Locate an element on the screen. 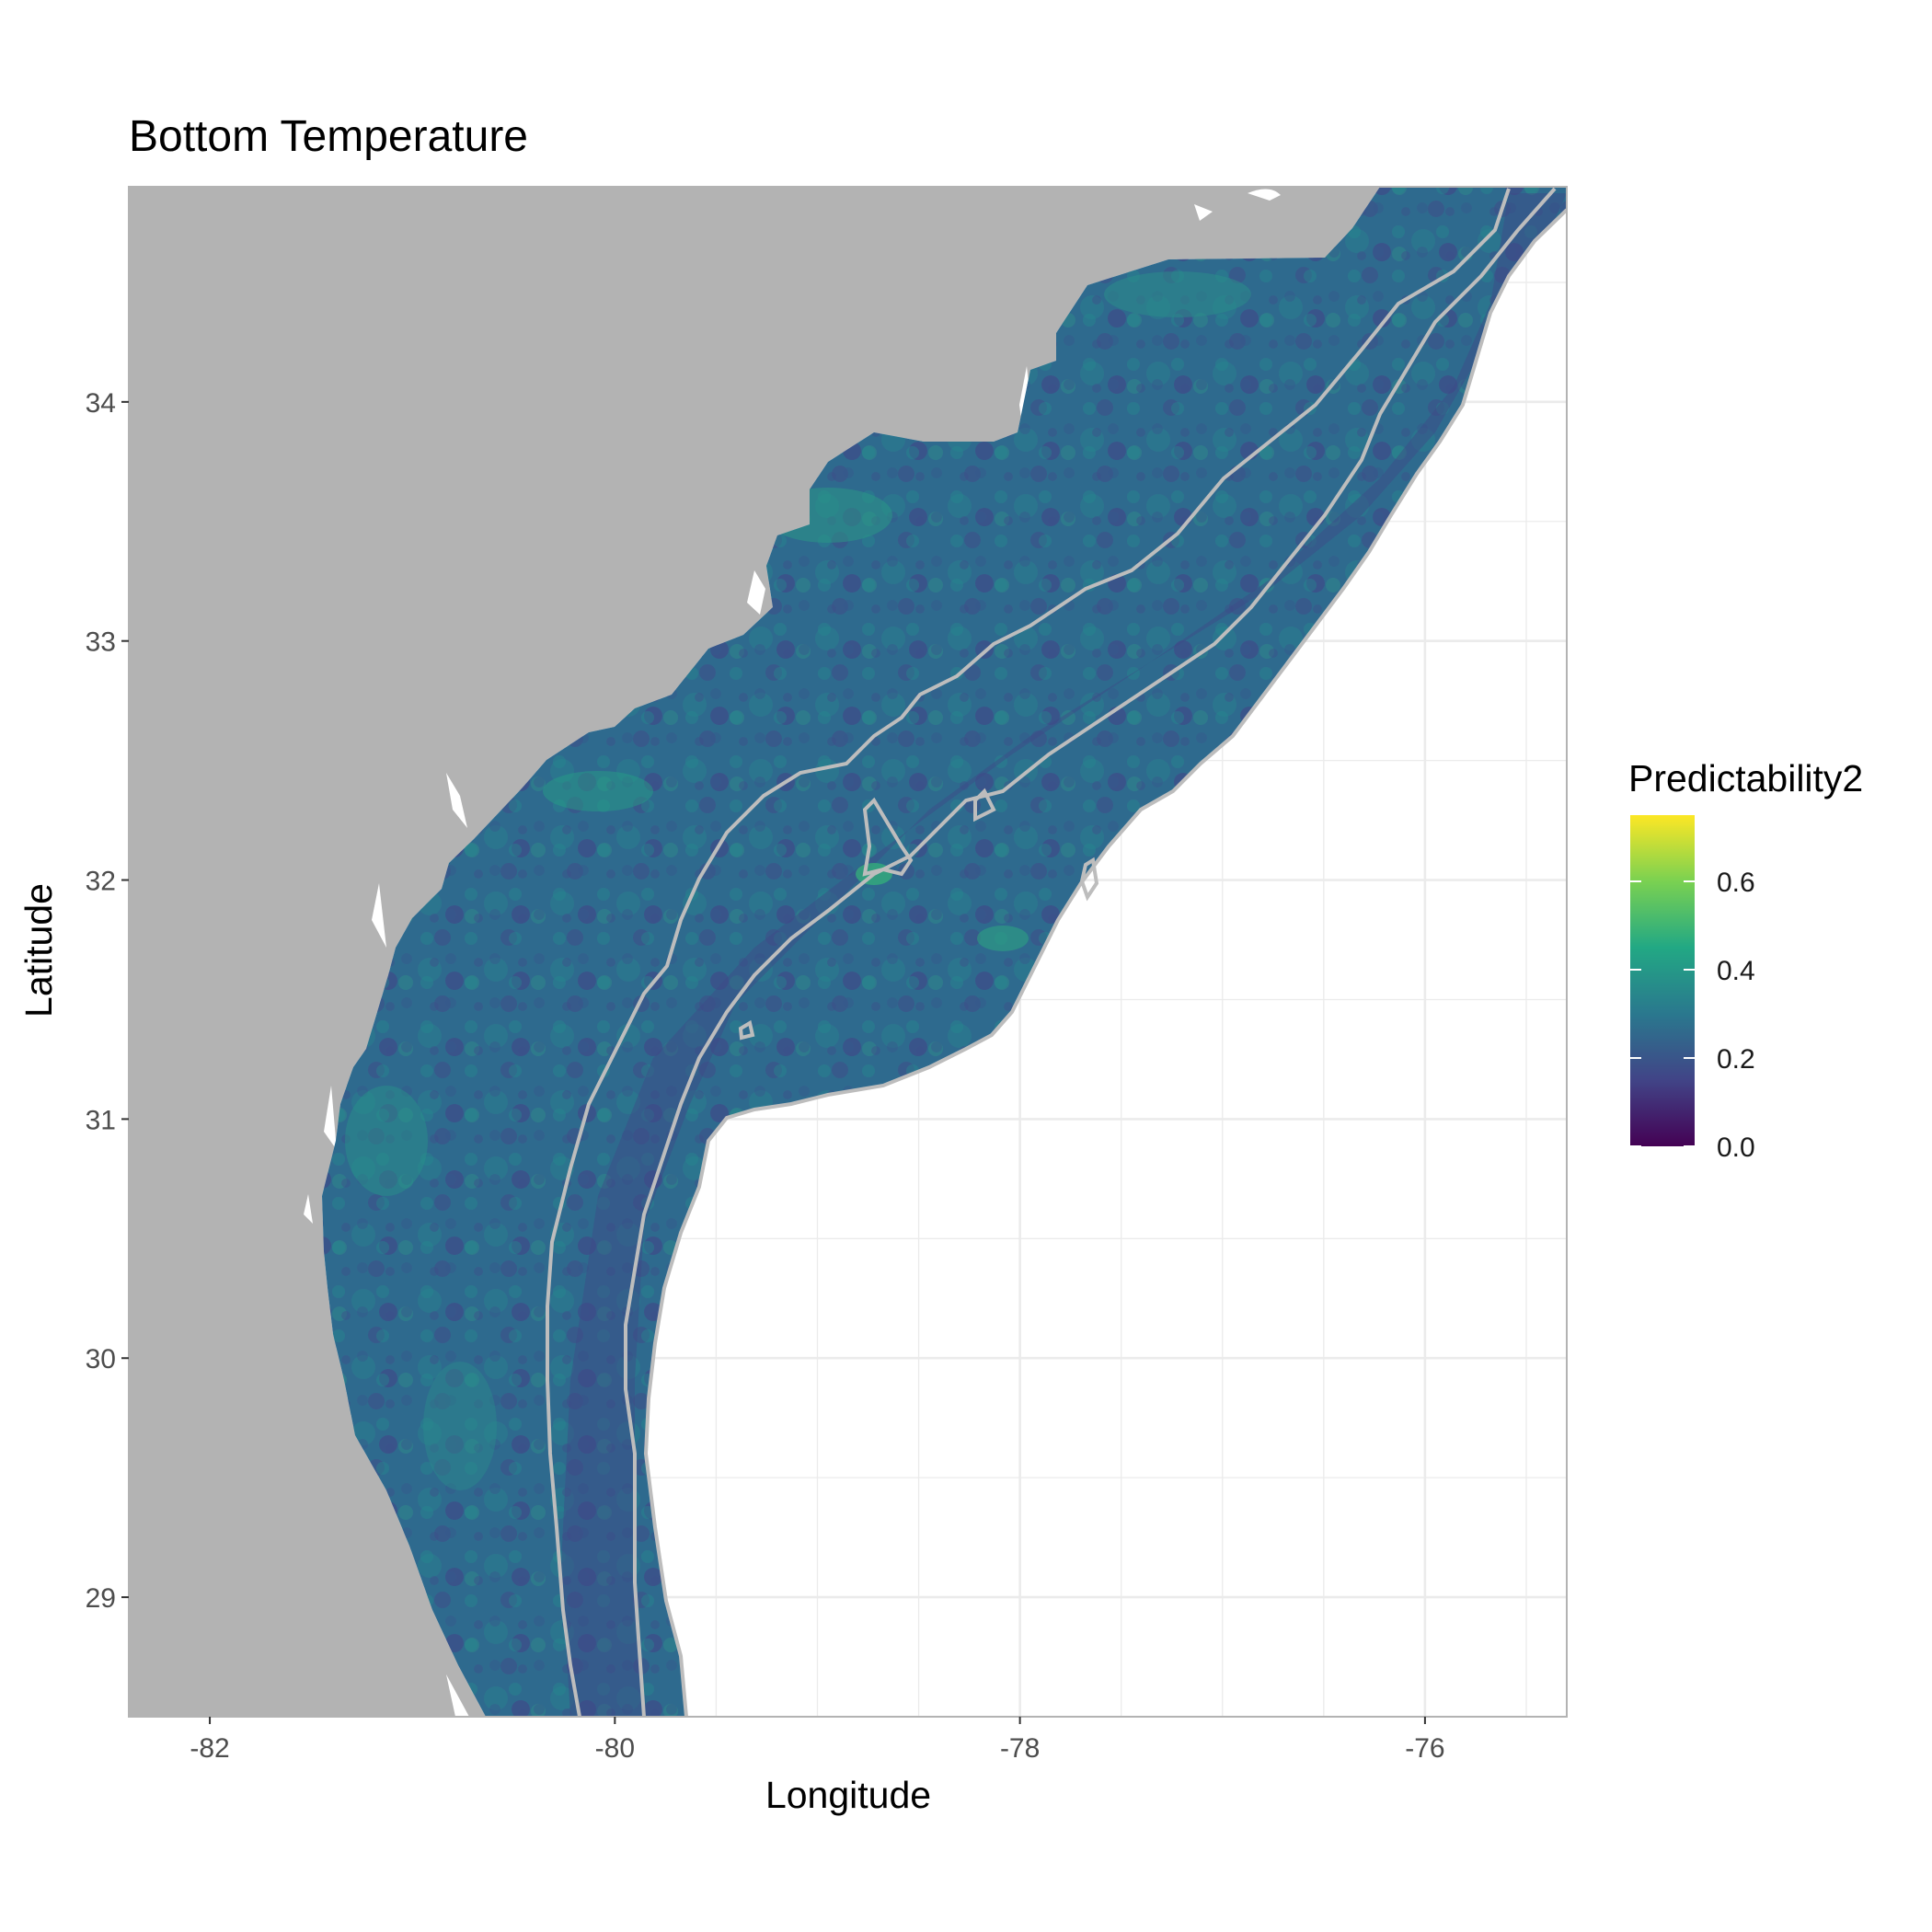 This screenshot has height=1932, width=1932. legend: Predictability2 0.6 0.4 0.2 0.0 is located at coordinates (1745, 960).